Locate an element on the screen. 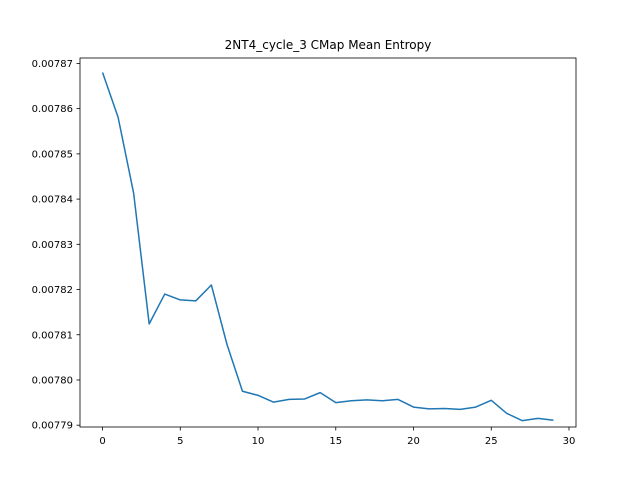 This screenshot has width=640, height=480. x-tick-label: 5 is located at coordinates (180, 441).